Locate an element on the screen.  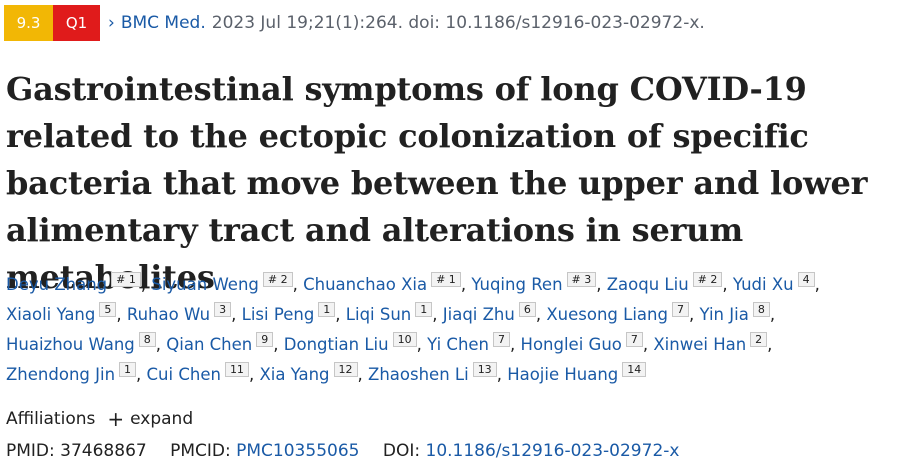
author-item: Zaoqu Liu # 2, is located at coordinates (667, 283).